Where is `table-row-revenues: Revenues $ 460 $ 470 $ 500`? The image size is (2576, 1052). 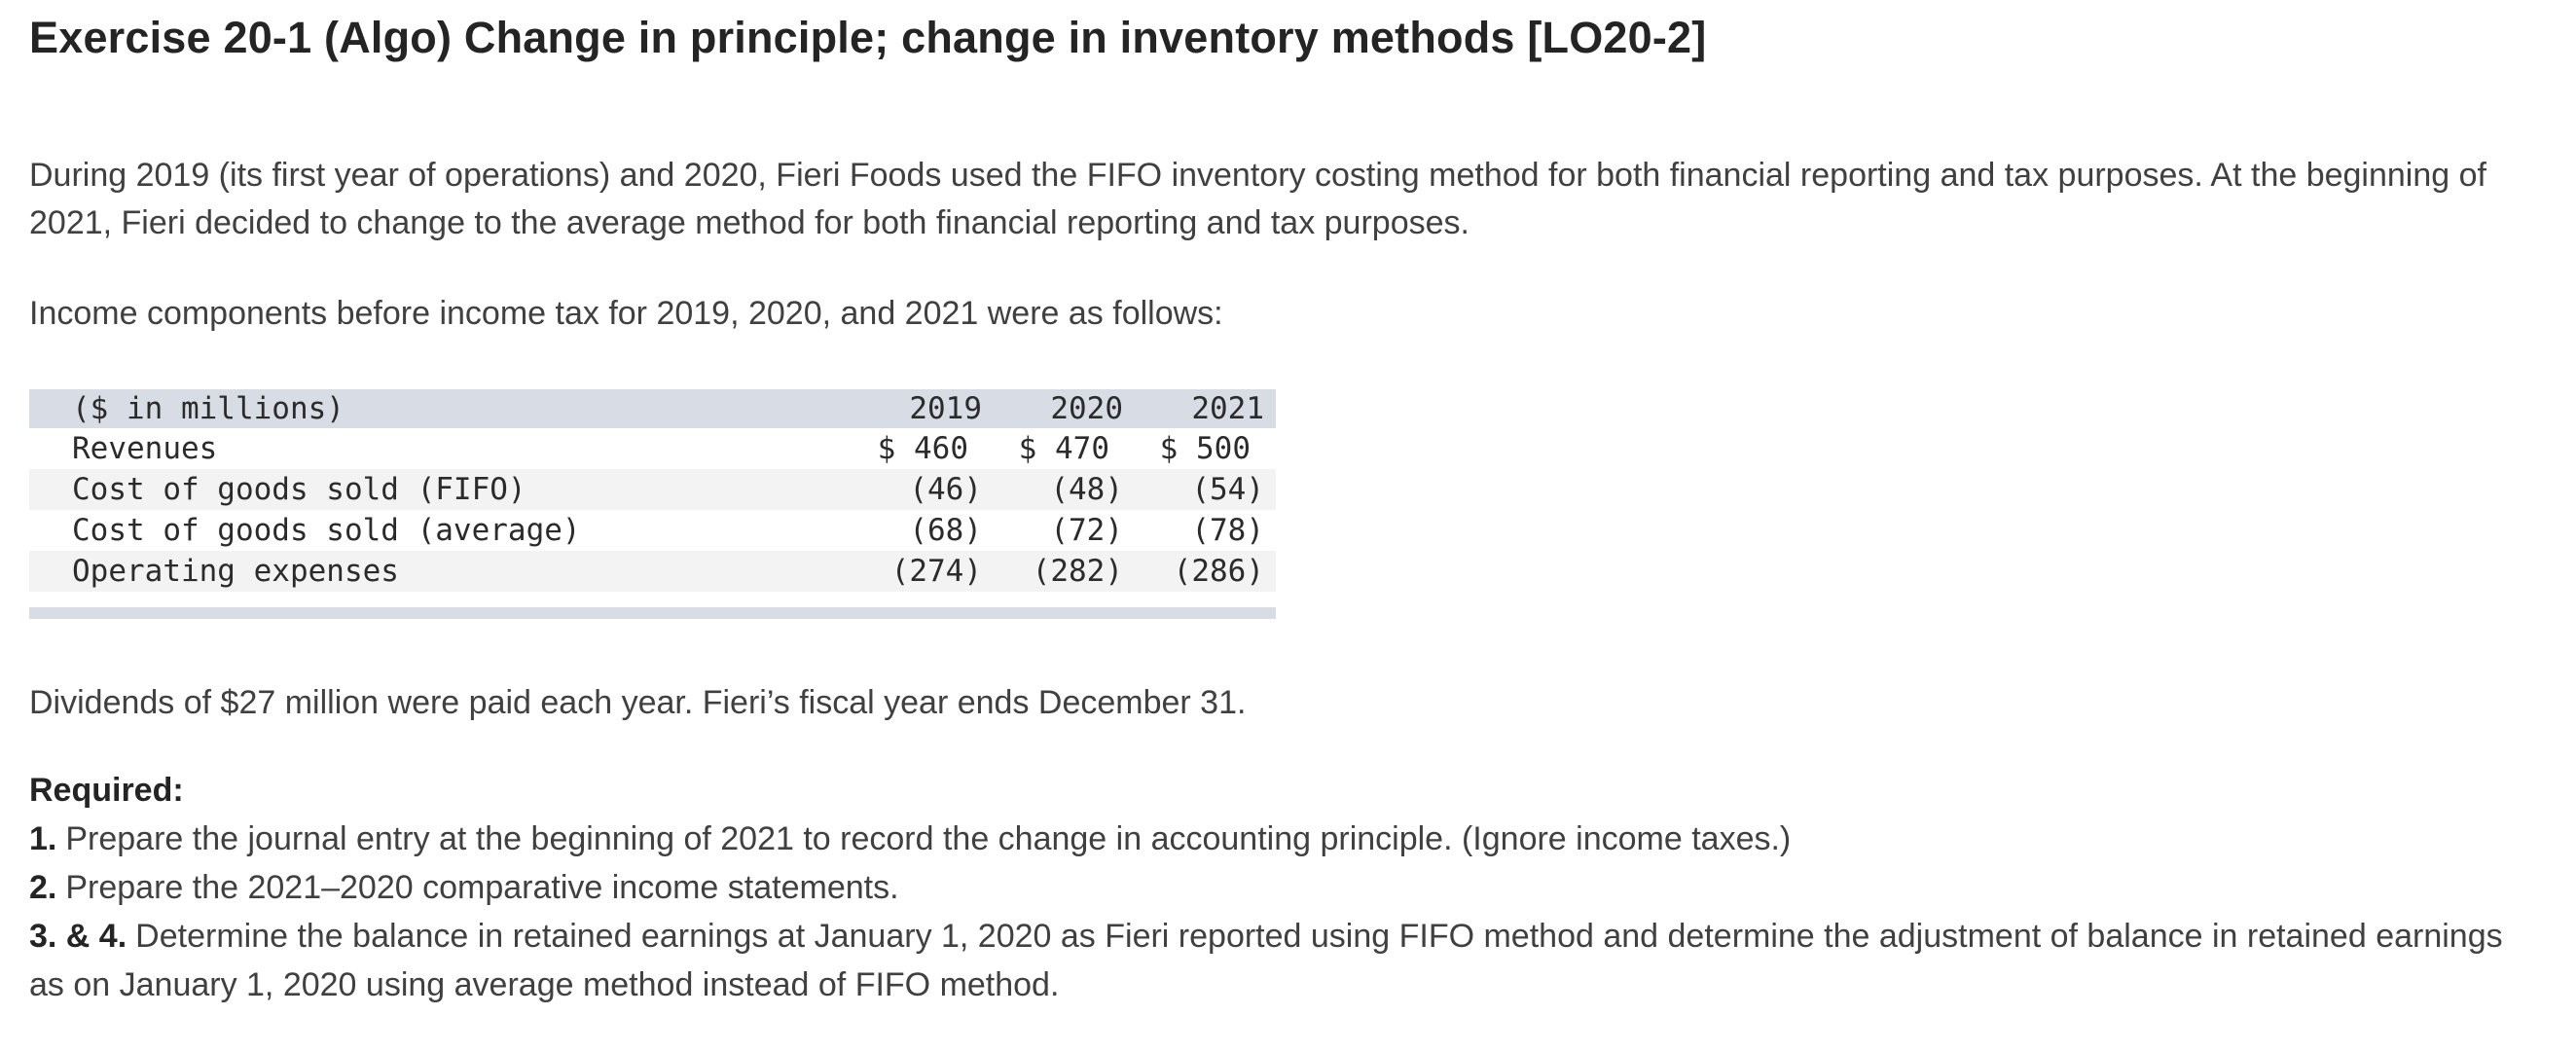
table-row-revenues: Revenues $ 460 $ 470 $ 500 is located at coordinates (652, 448).